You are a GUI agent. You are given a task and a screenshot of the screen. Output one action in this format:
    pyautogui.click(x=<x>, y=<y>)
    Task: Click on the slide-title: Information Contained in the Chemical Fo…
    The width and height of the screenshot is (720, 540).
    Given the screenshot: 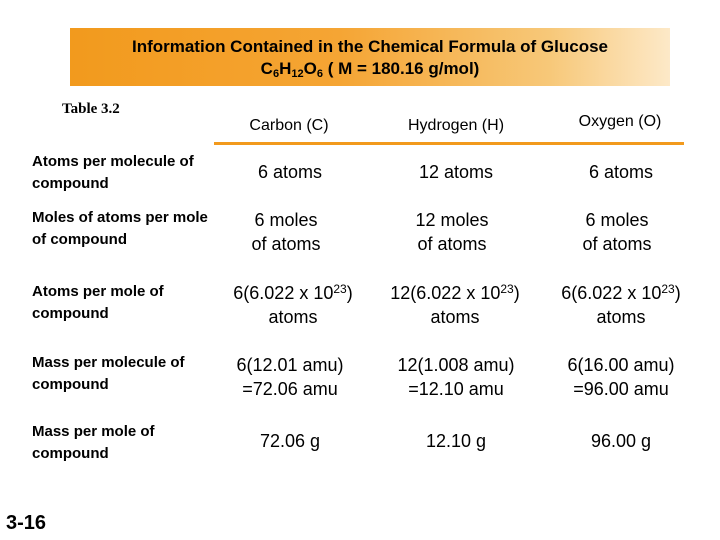 What is the action you would take?
    pyautogui.click(x=370, y=58)
    